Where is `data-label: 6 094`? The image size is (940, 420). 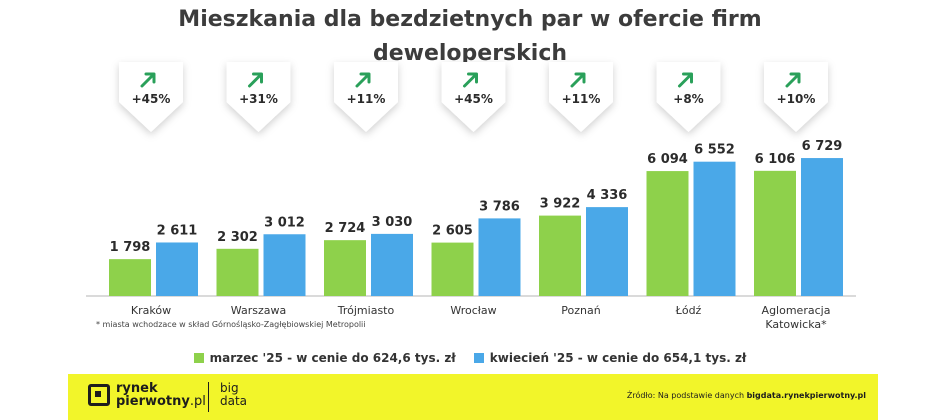 data-label: 6 094 is located at coordinates (667, 159).